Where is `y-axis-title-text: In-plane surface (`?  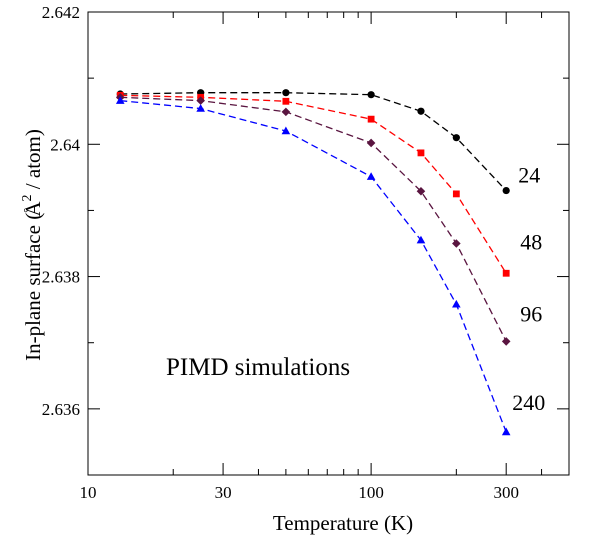
y-axis-title-text: In-plane surface ( is located at coordinates (33, 287).